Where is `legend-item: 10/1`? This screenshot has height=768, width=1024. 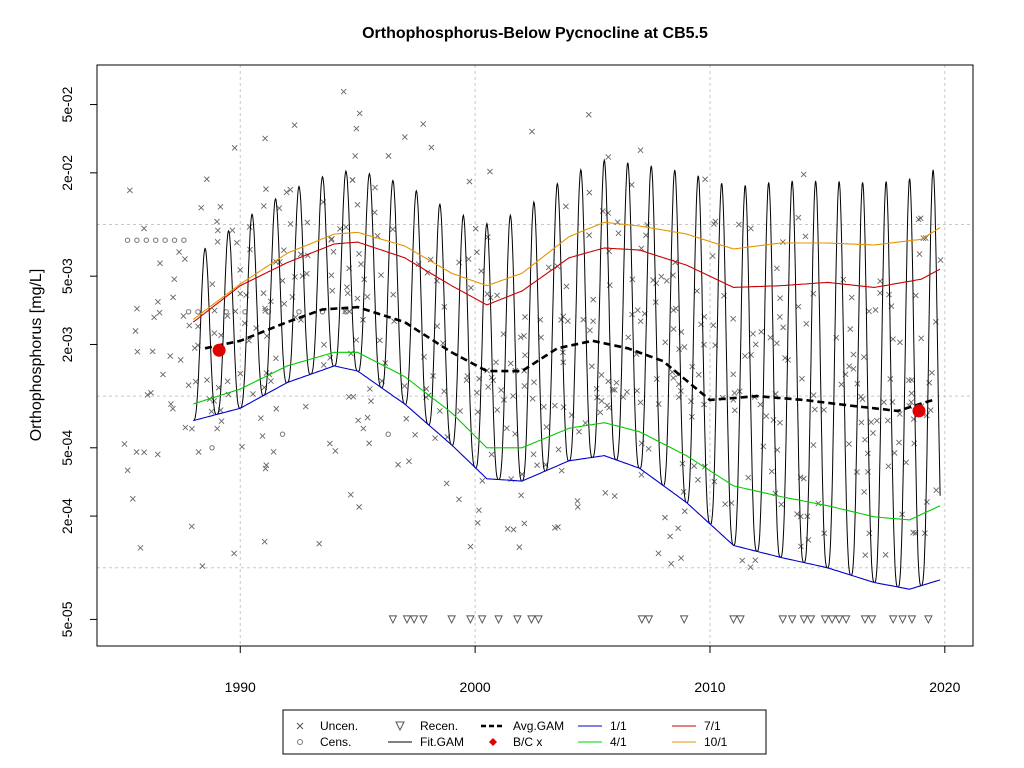 legend-item: 10/1 is located at coordinates (700, 742).